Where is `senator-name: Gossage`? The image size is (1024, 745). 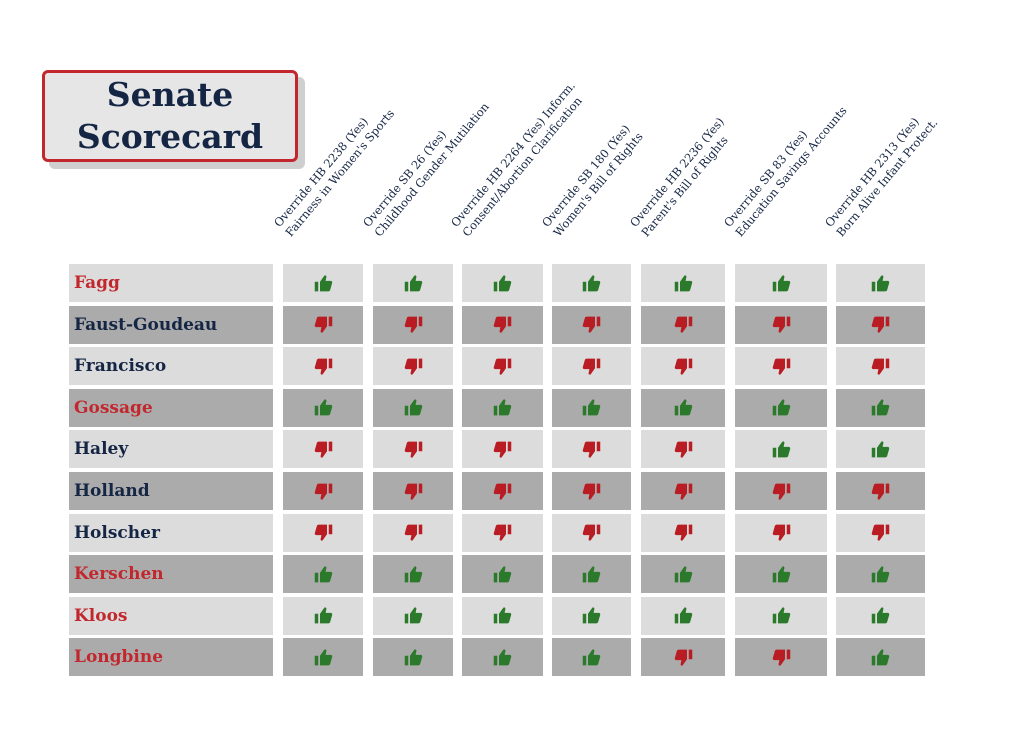 senator-name: Gossage is located at coordinates (171, 407).